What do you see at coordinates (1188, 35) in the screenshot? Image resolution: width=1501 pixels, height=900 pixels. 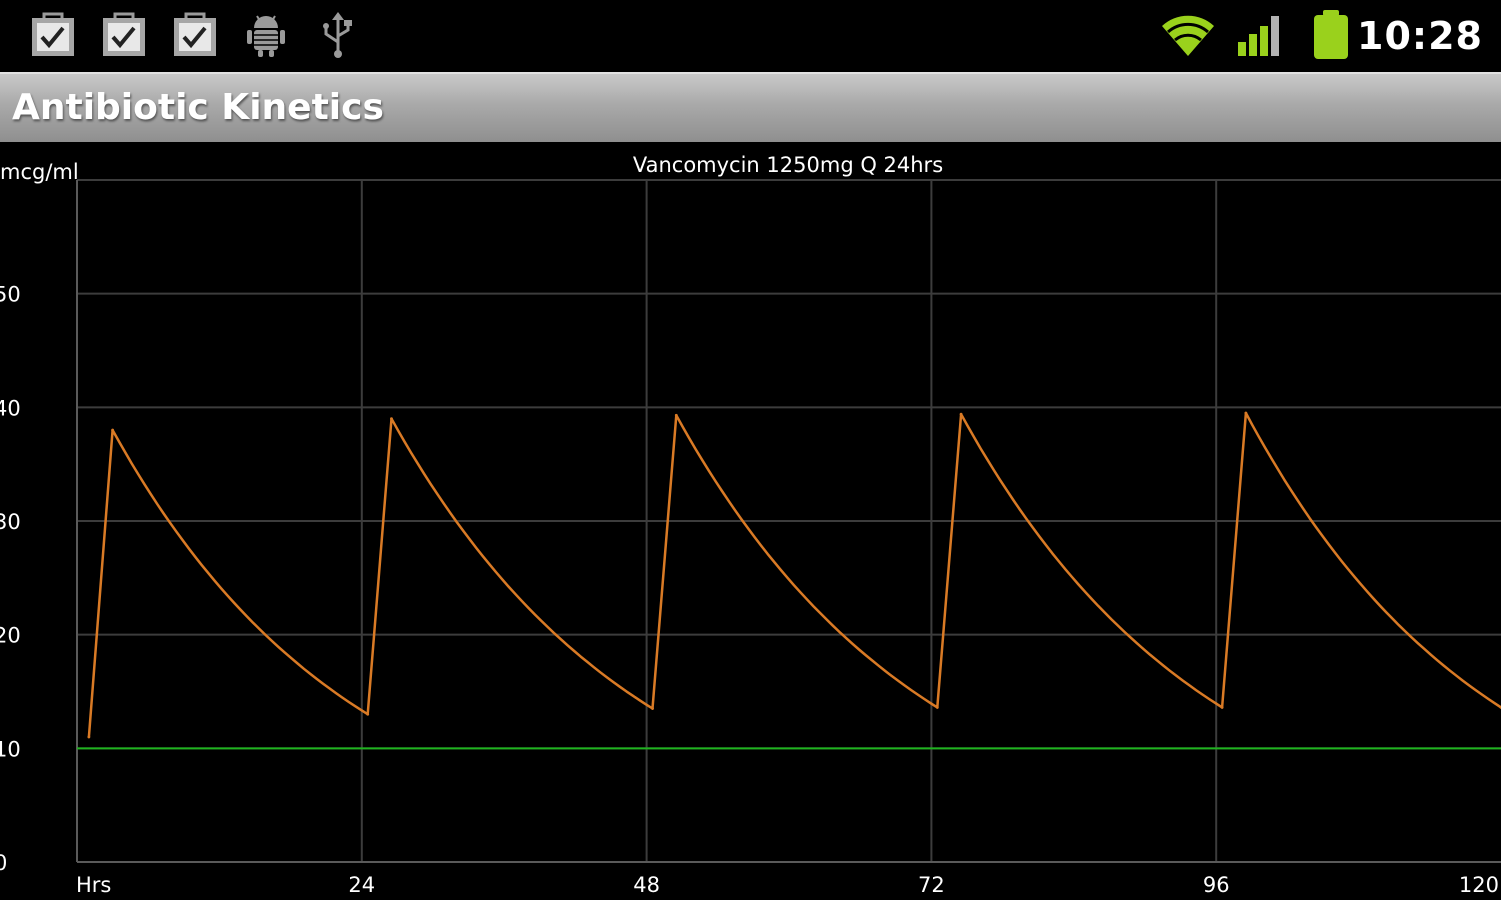 I see `wifi-icon` at bounding box center [1188, 35].